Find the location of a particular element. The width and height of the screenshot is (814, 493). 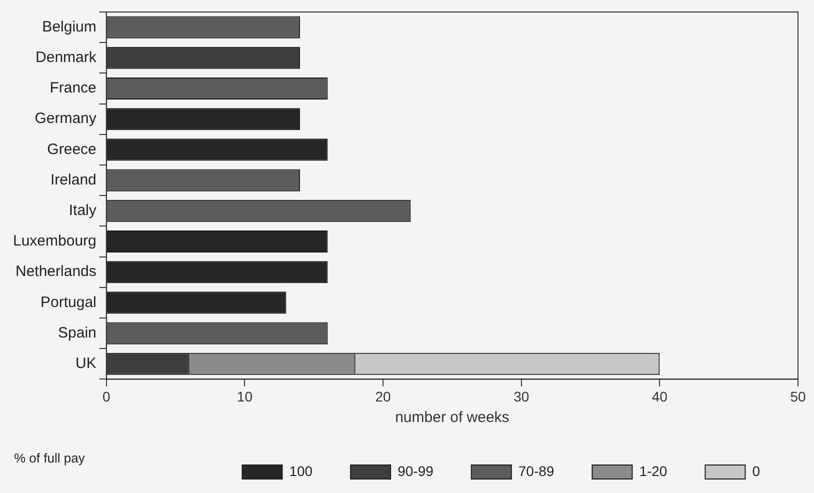

y-tick-label: Luxembourg is located at coordinates (54, 241).